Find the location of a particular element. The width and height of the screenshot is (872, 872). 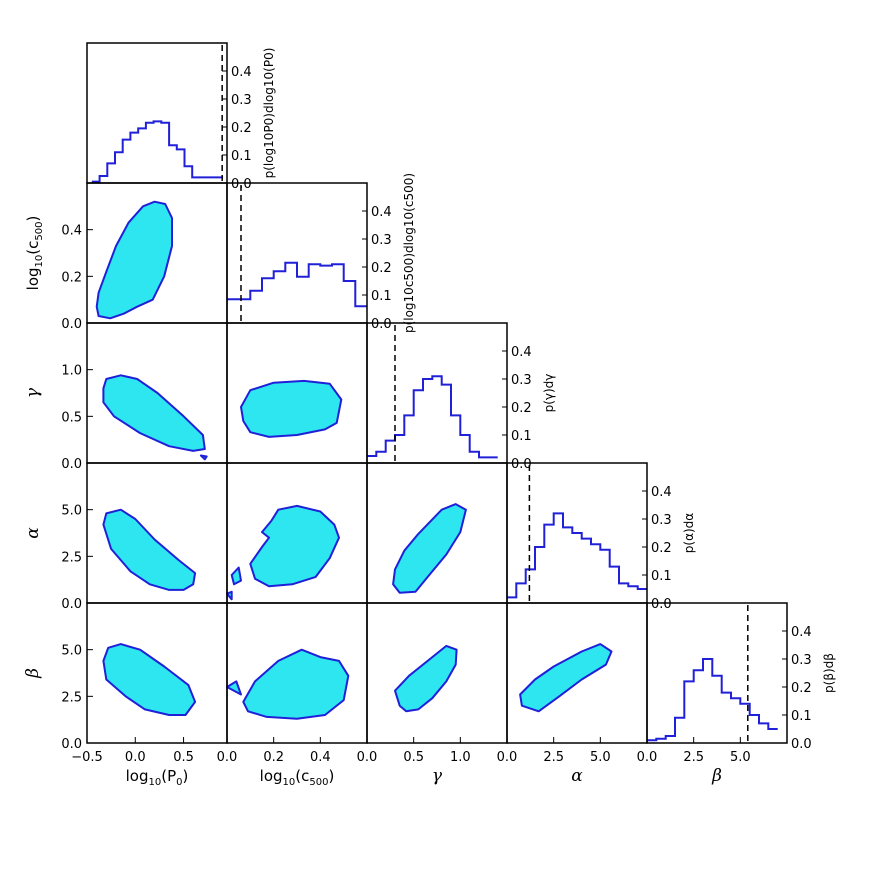

y-tick-label-alpha-1: 2.5 is located at coordinates (71, 557).